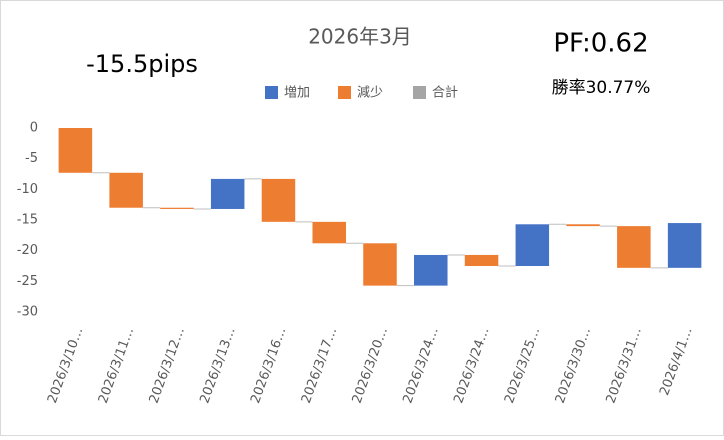 This screenshot has height=440, width=724. Describe the element at coordinates (27, 250) in the screenshot. I see `y-tick-label: -20` at that location.